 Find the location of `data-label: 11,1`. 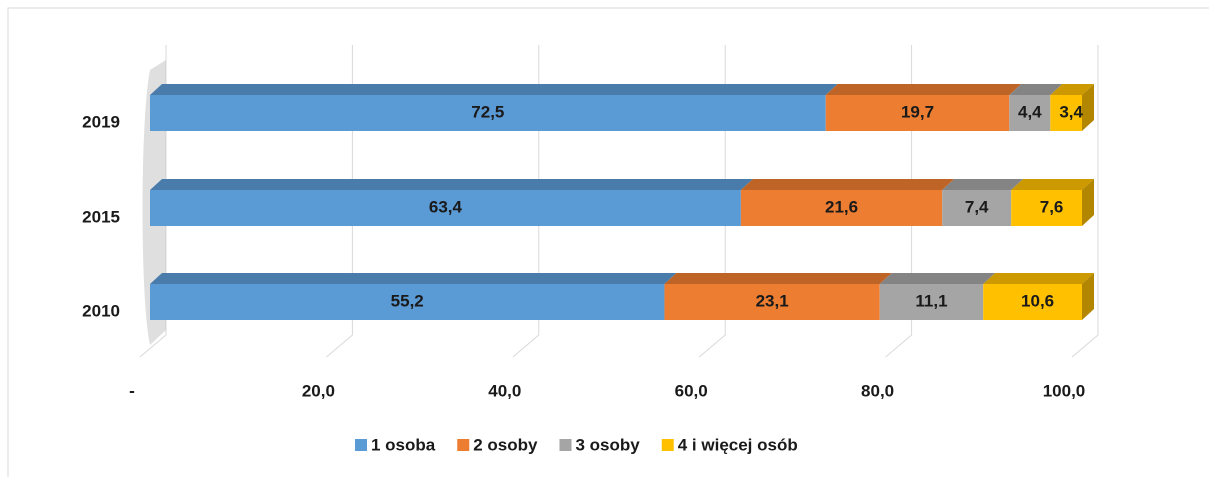

data-label: 11,1 is located at coordinates (931, 300).